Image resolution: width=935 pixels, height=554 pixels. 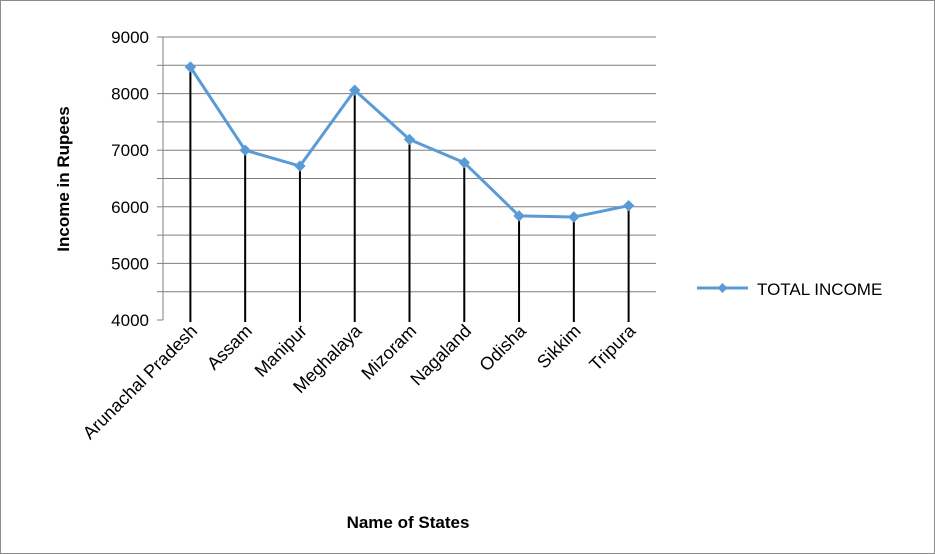 What do you see at coordinates (408, 522) in the screenshot?
I see `x-axis-title: Name of States` at bounding box center [408, 522].